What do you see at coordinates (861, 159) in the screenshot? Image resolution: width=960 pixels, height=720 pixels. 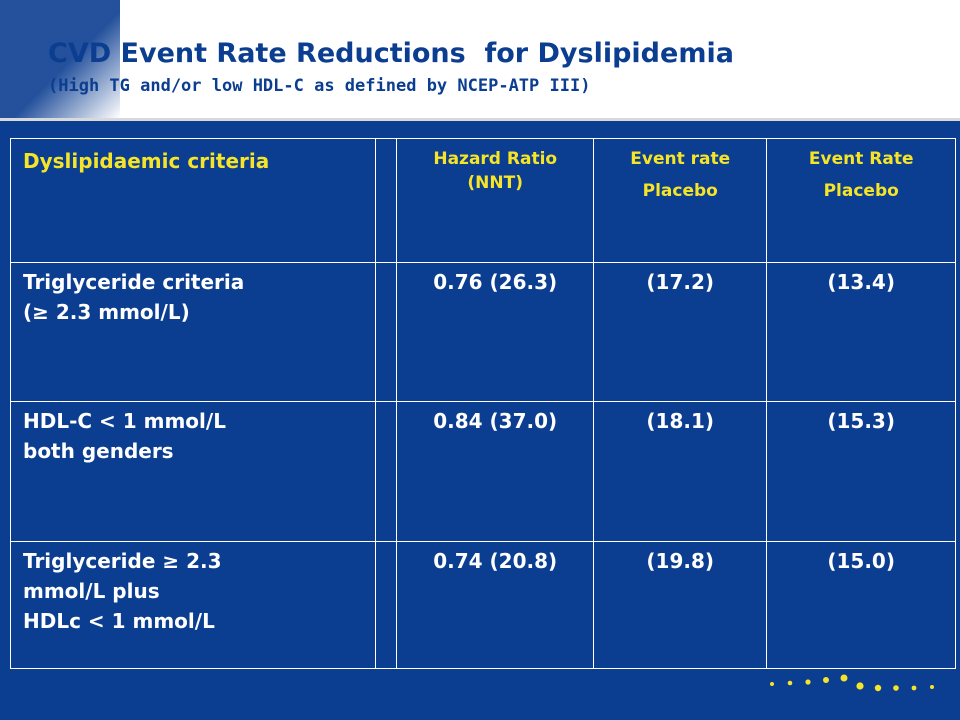 I see `header-event2-line1: Event Rate` at bounding box center [861, 159].